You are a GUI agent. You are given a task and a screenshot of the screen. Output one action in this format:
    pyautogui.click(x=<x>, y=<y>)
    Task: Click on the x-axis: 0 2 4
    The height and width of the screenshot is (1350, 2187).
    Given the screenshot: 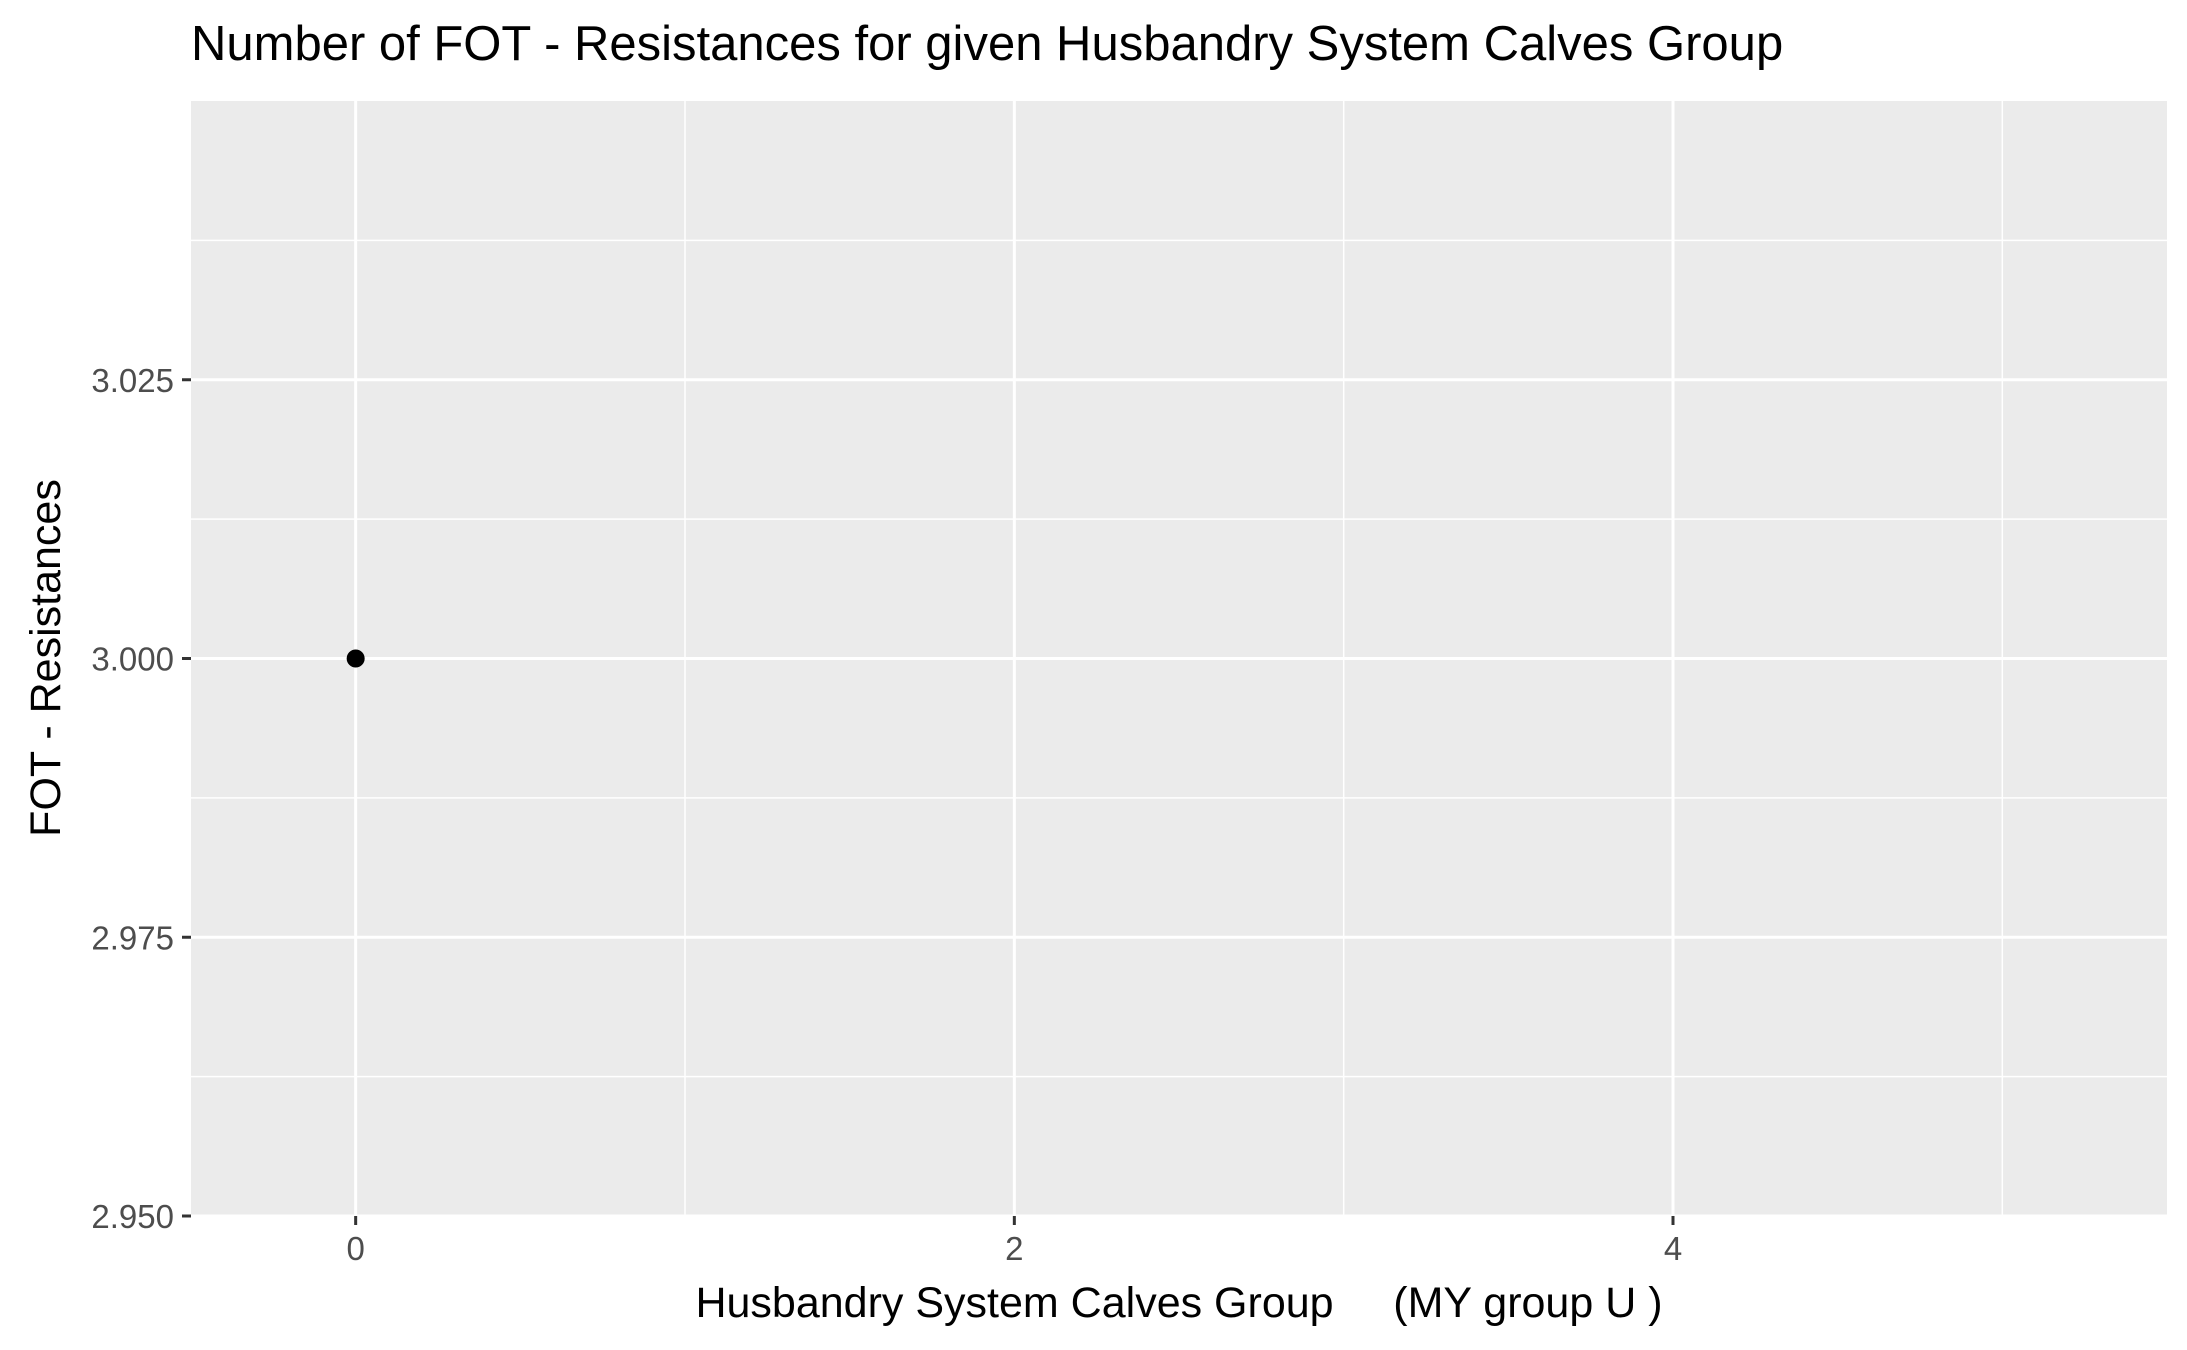 What is the action you would take?
    pyautogui.click(x=1014, y=1241)
    